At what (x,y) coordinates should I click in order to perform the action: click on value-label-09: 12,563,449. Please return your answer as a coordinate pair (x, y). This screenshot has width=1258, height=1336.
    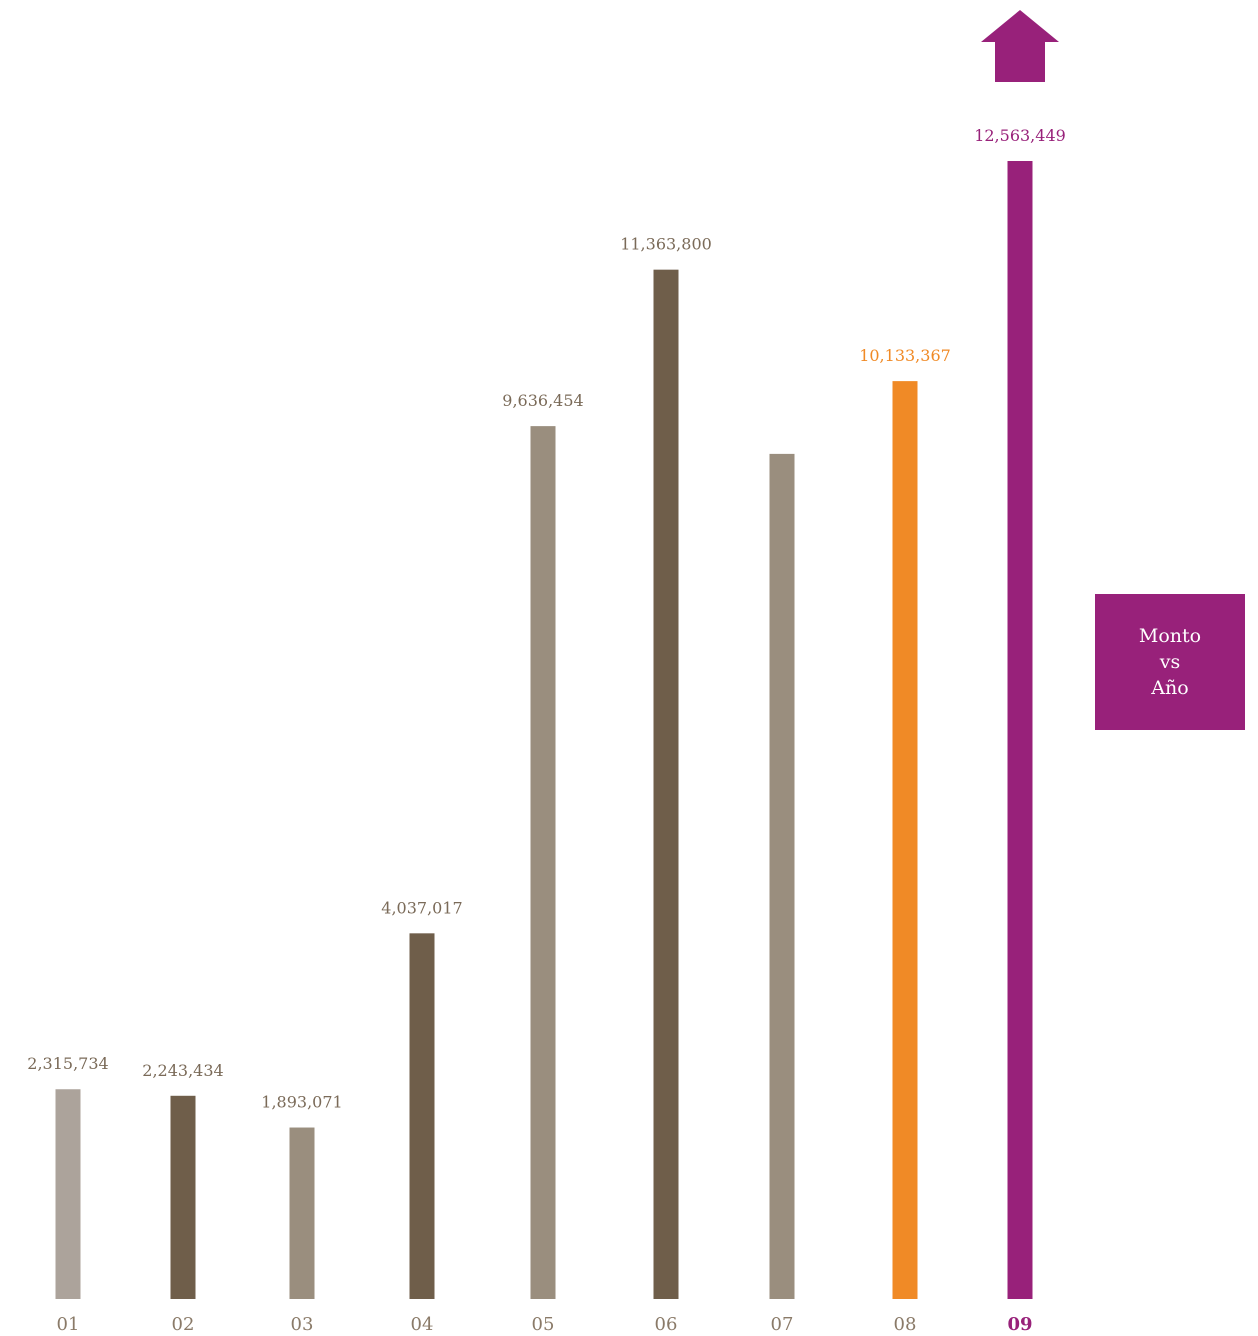
    Looking at the image, I should click on (1020, 135).